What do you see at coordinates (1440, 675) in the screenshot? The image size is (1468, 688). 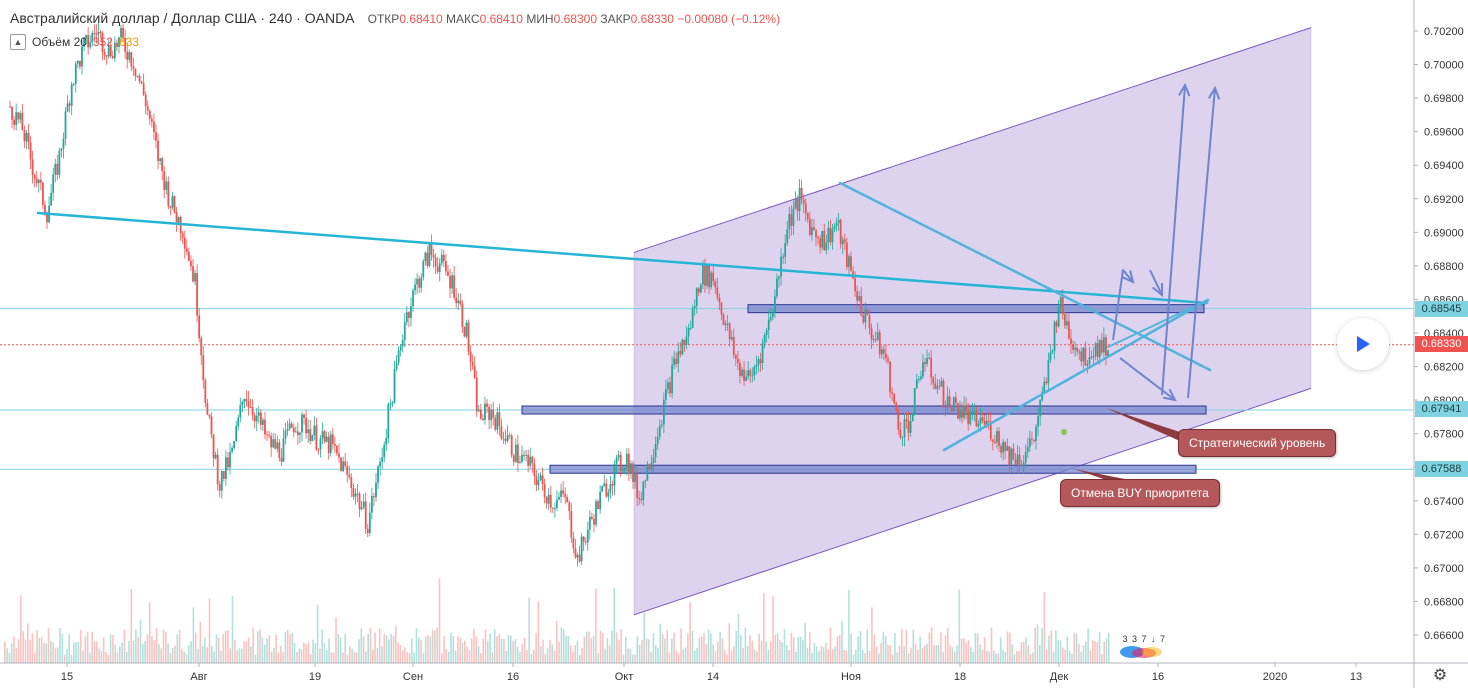 I see `gear-icon: ⚙` at bounding box center [1440, 675].